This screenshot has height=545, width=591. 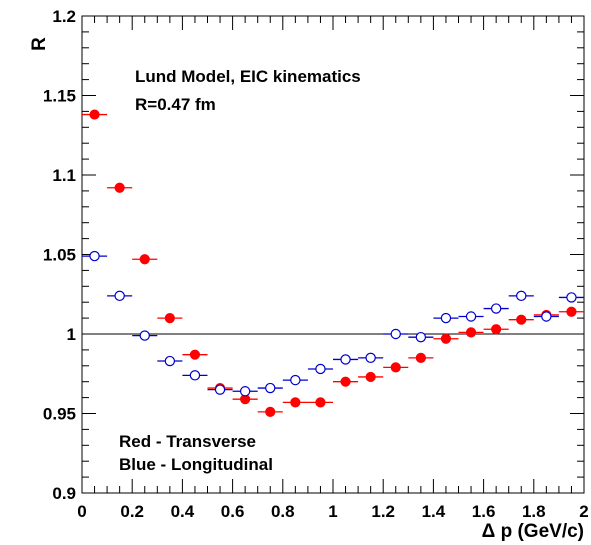 What do you see at coordinates (534, 511) in the screenshot?
I see `x-tick-label: 1.8` at bounding box center [534, 511].